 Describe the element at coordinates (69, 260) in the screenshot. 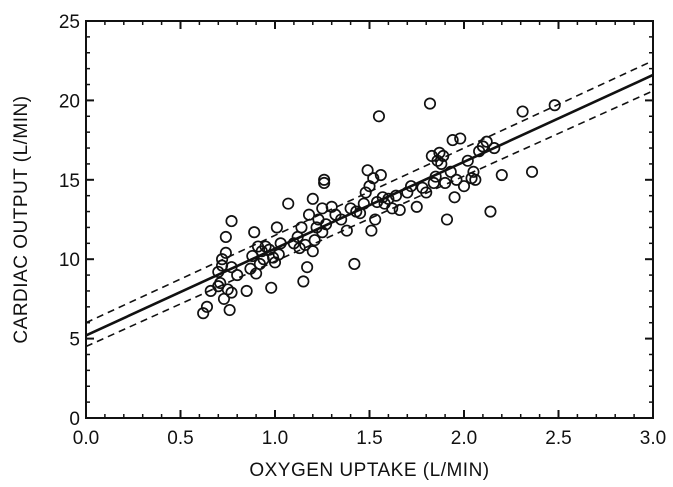

I see `y-tick-label: 10` at that location.